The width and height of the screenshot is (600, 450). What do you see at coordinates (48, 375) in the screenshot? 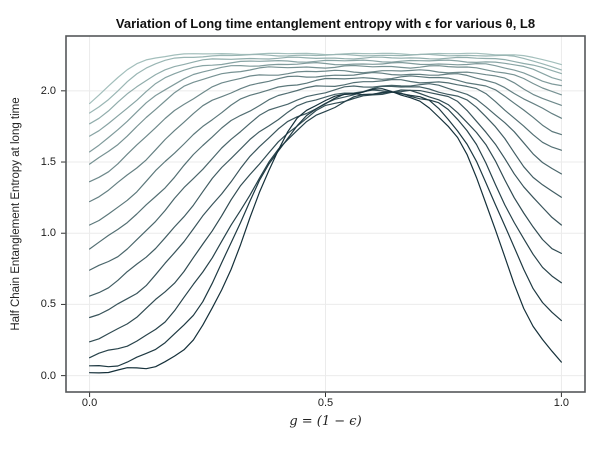
I see `y-tick-label: 0.0` at bounding box center [48, 375].